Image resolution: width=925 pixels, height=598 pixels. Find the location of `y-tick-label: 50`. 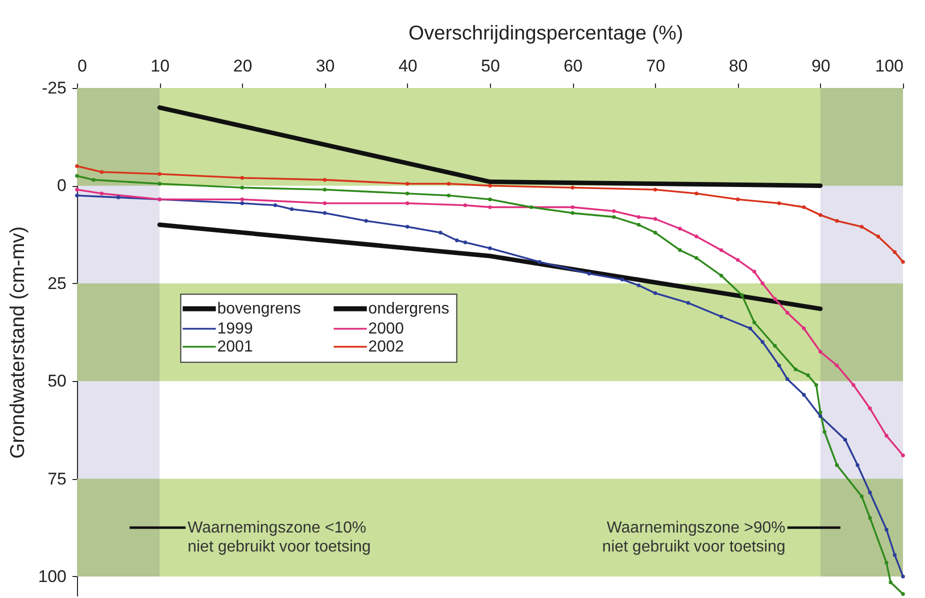

y-tick-label: 50 is located at coordinates (57, 381).